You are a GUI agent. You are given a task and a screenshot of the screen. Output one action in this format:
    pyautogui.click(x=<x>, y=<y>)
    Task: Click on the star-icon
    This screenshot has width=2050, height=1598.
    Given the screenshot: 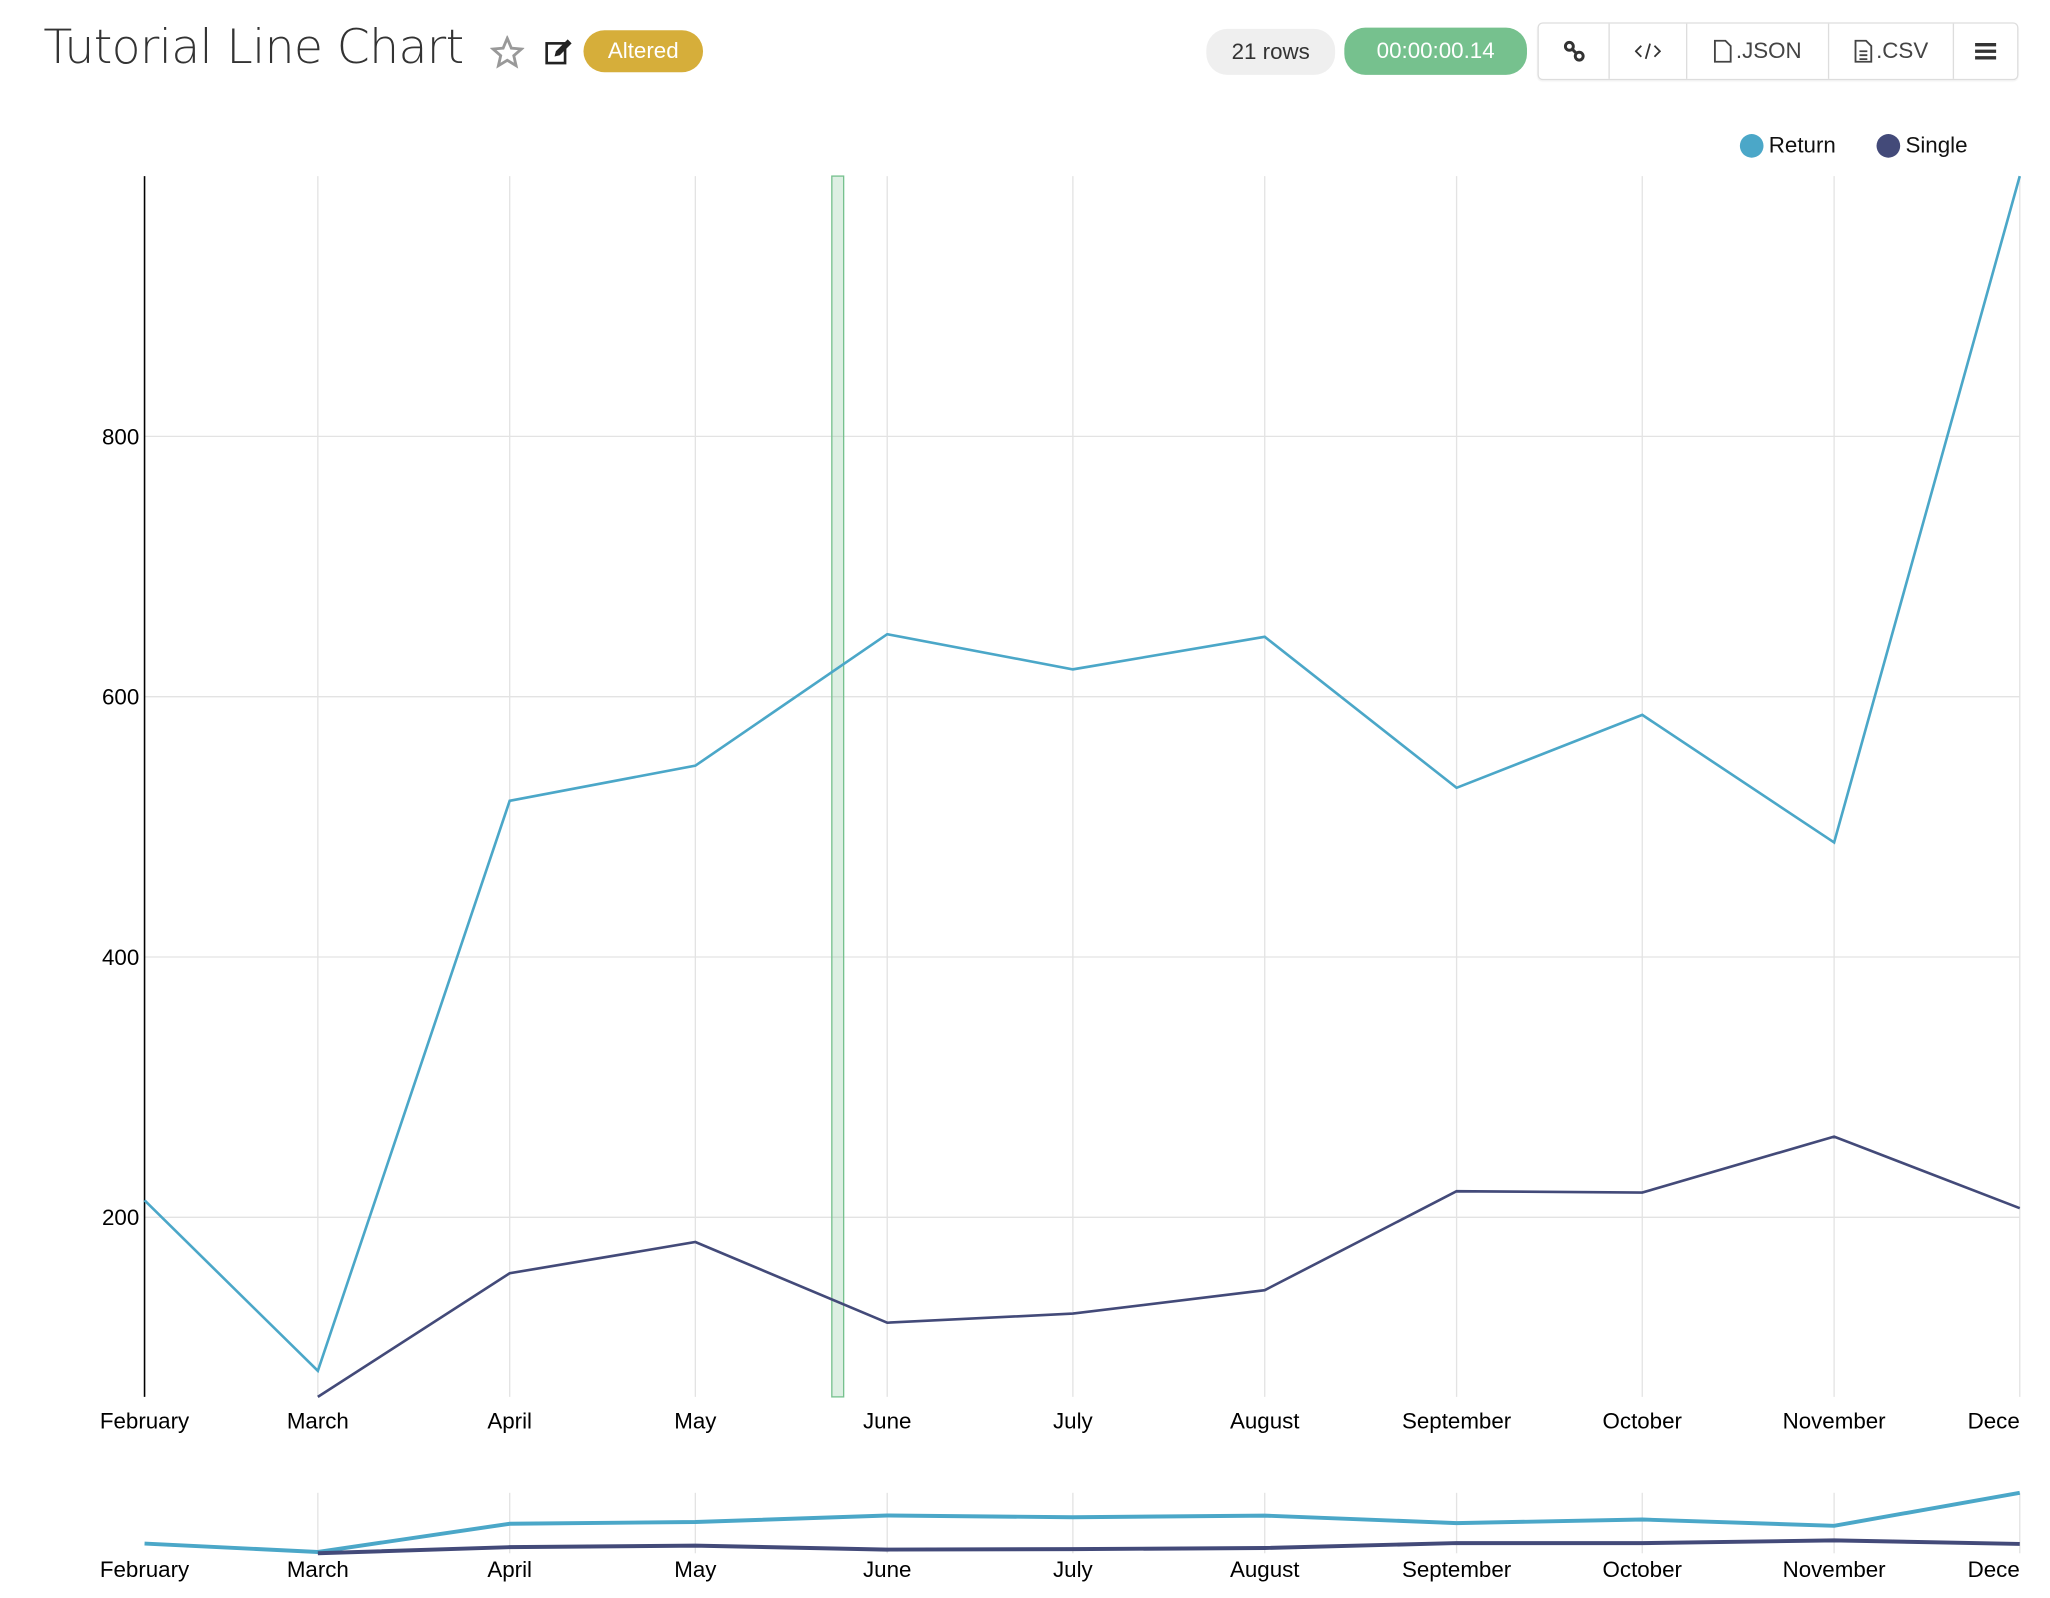 What is the action you would take?
    pyautogui.click(x=507, y=52)
    